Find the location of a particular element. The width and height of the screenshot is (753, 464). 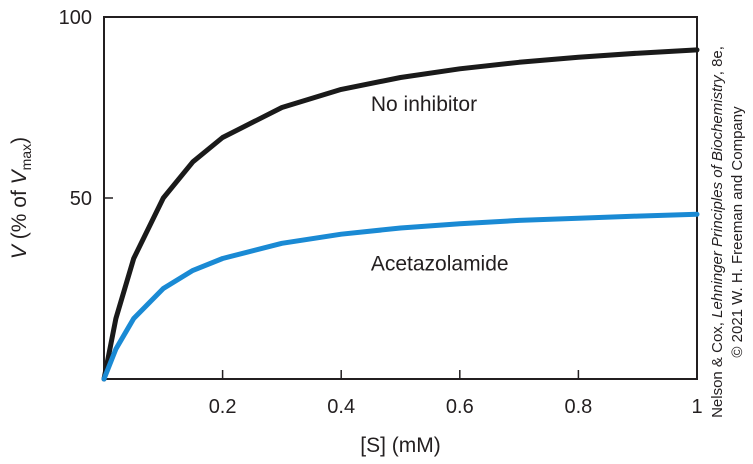

x-tick-label: 0.4 is located at coordinates (341, 407).